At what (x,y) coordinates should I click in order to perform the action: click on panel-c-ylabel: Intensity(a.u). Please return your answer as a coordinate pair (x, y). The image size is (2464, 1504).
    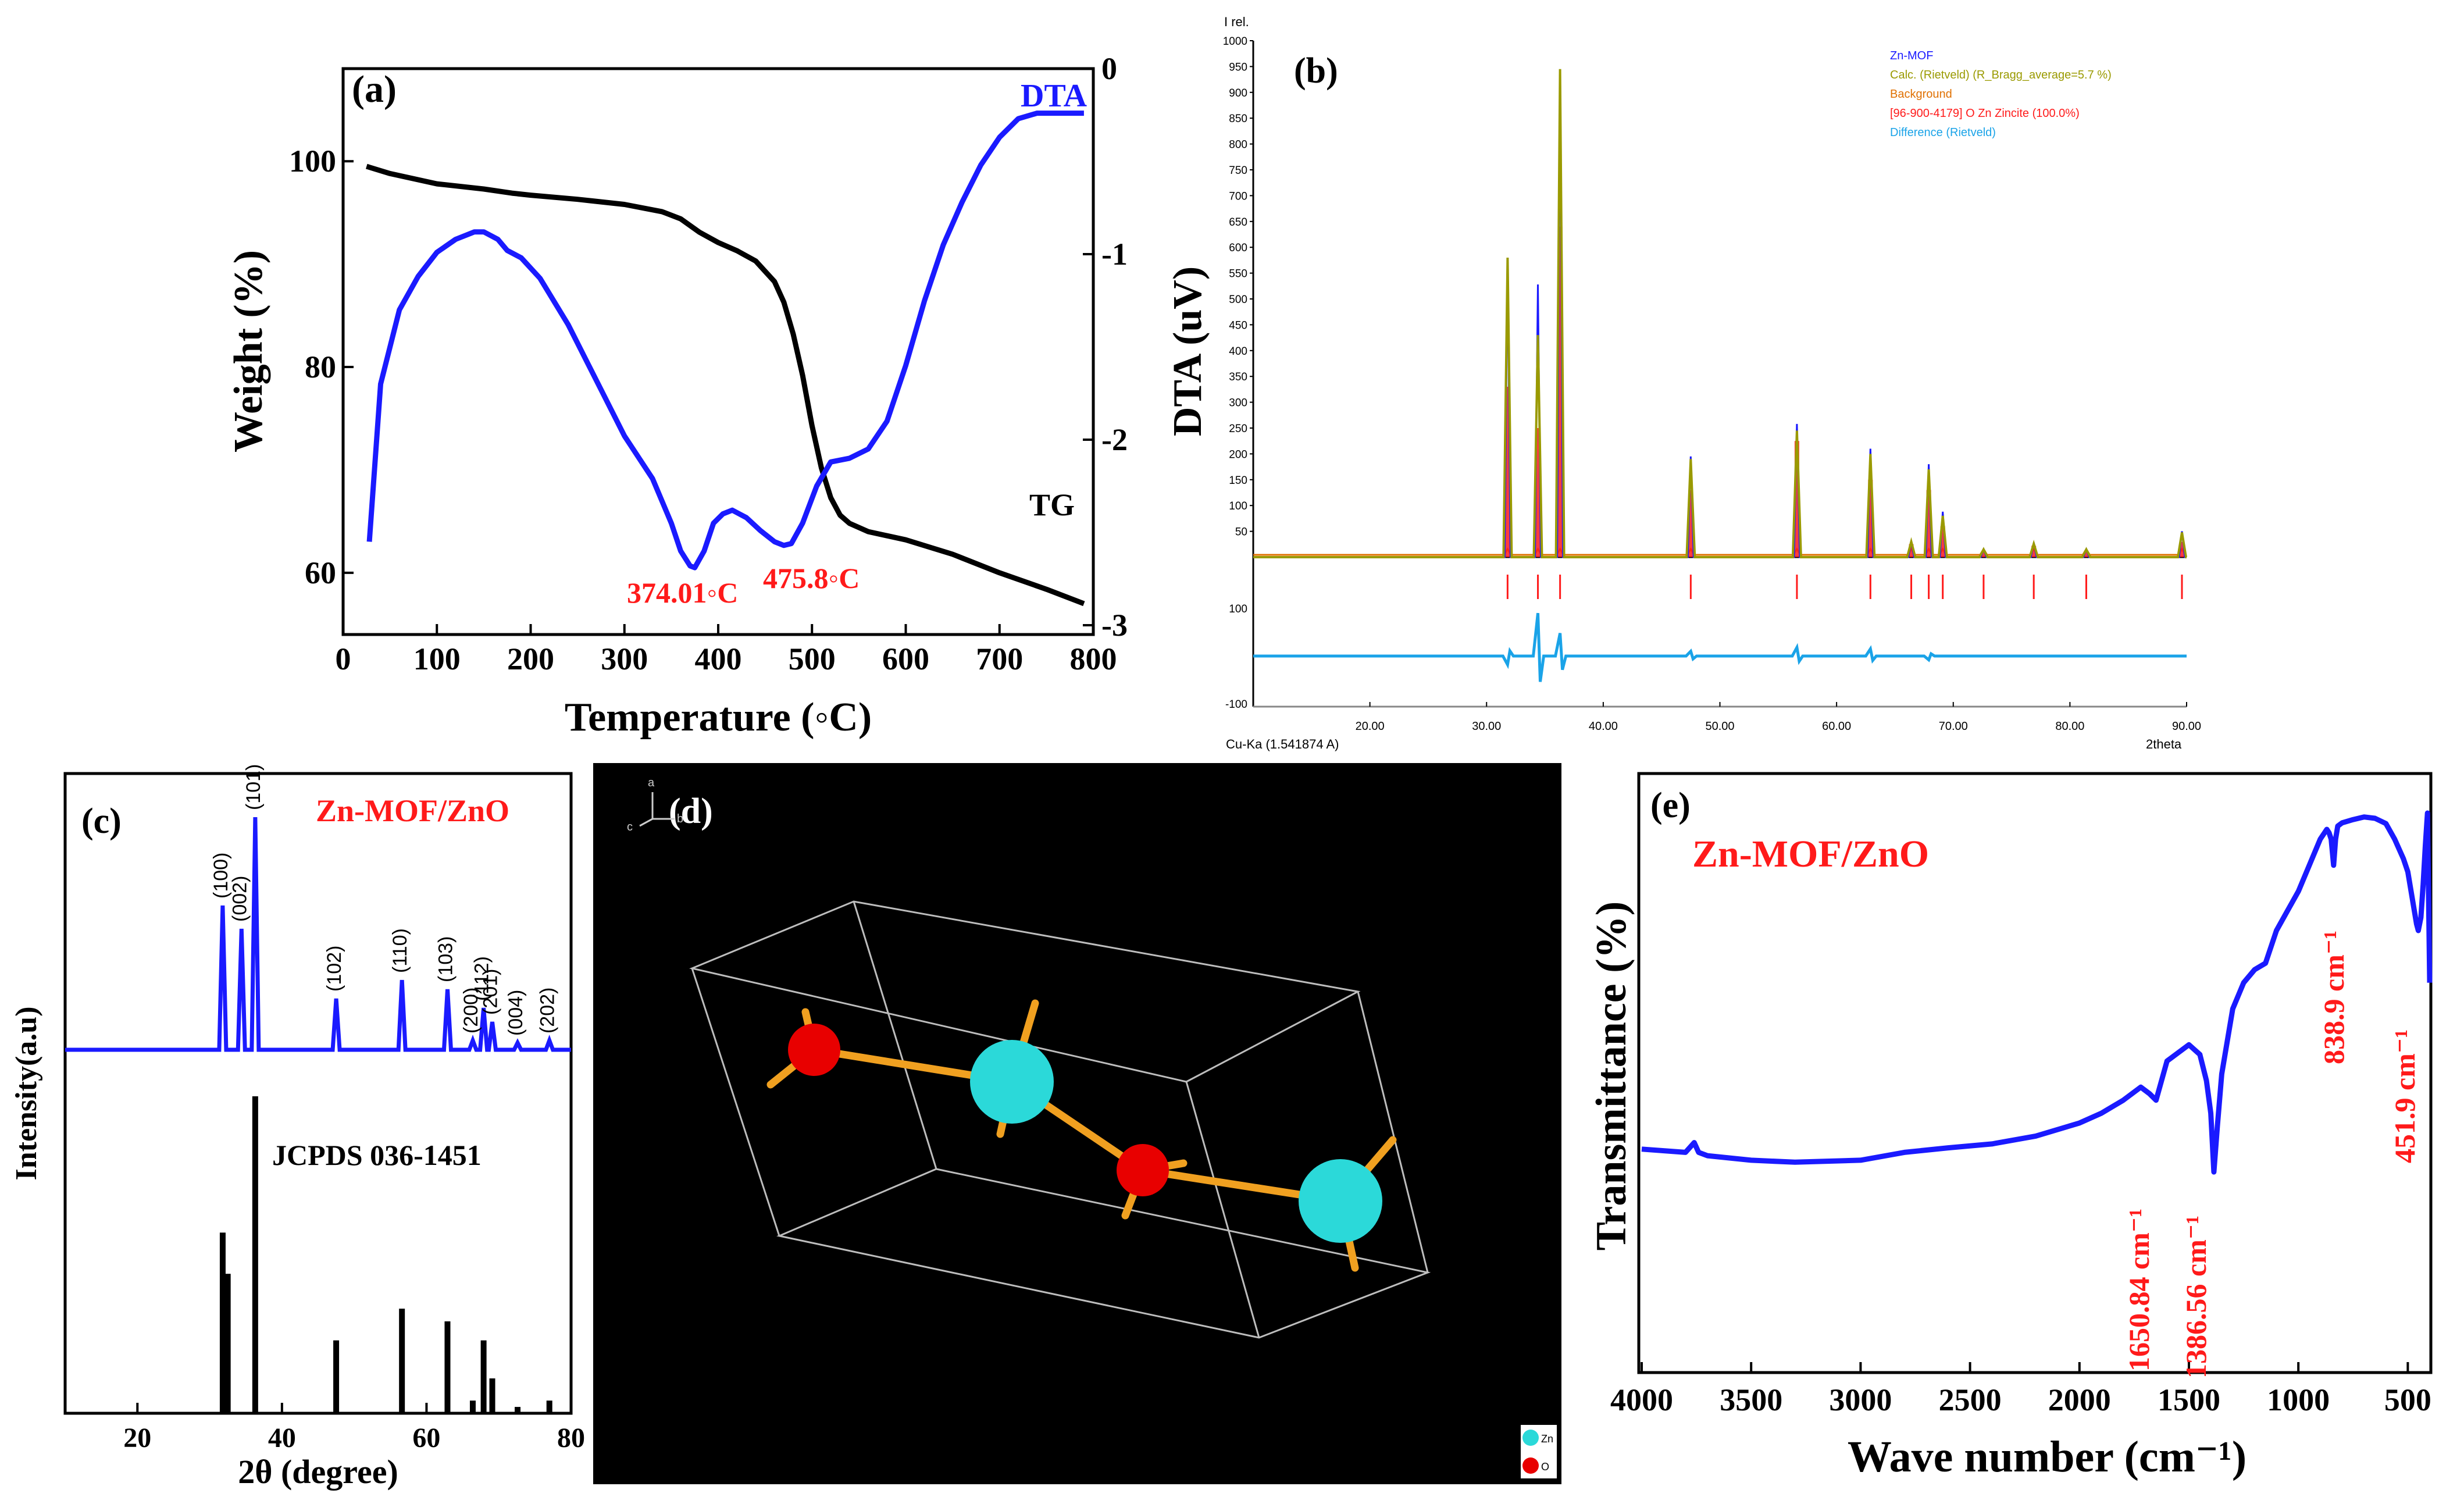
    Looking at the image, I should click on (26, 1093).